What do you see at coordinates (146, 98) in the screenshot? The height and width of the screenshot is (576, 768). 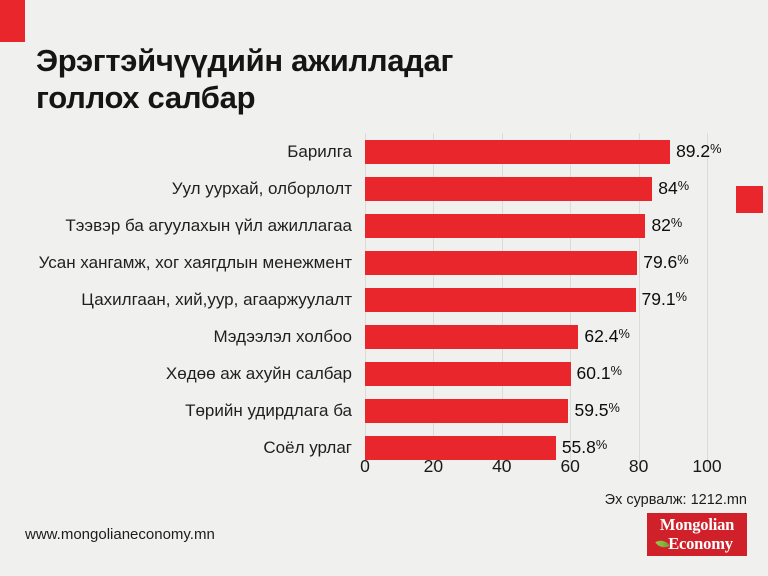 I see `page-title-line2: голлох салбар` at bounding box center [146, 98].